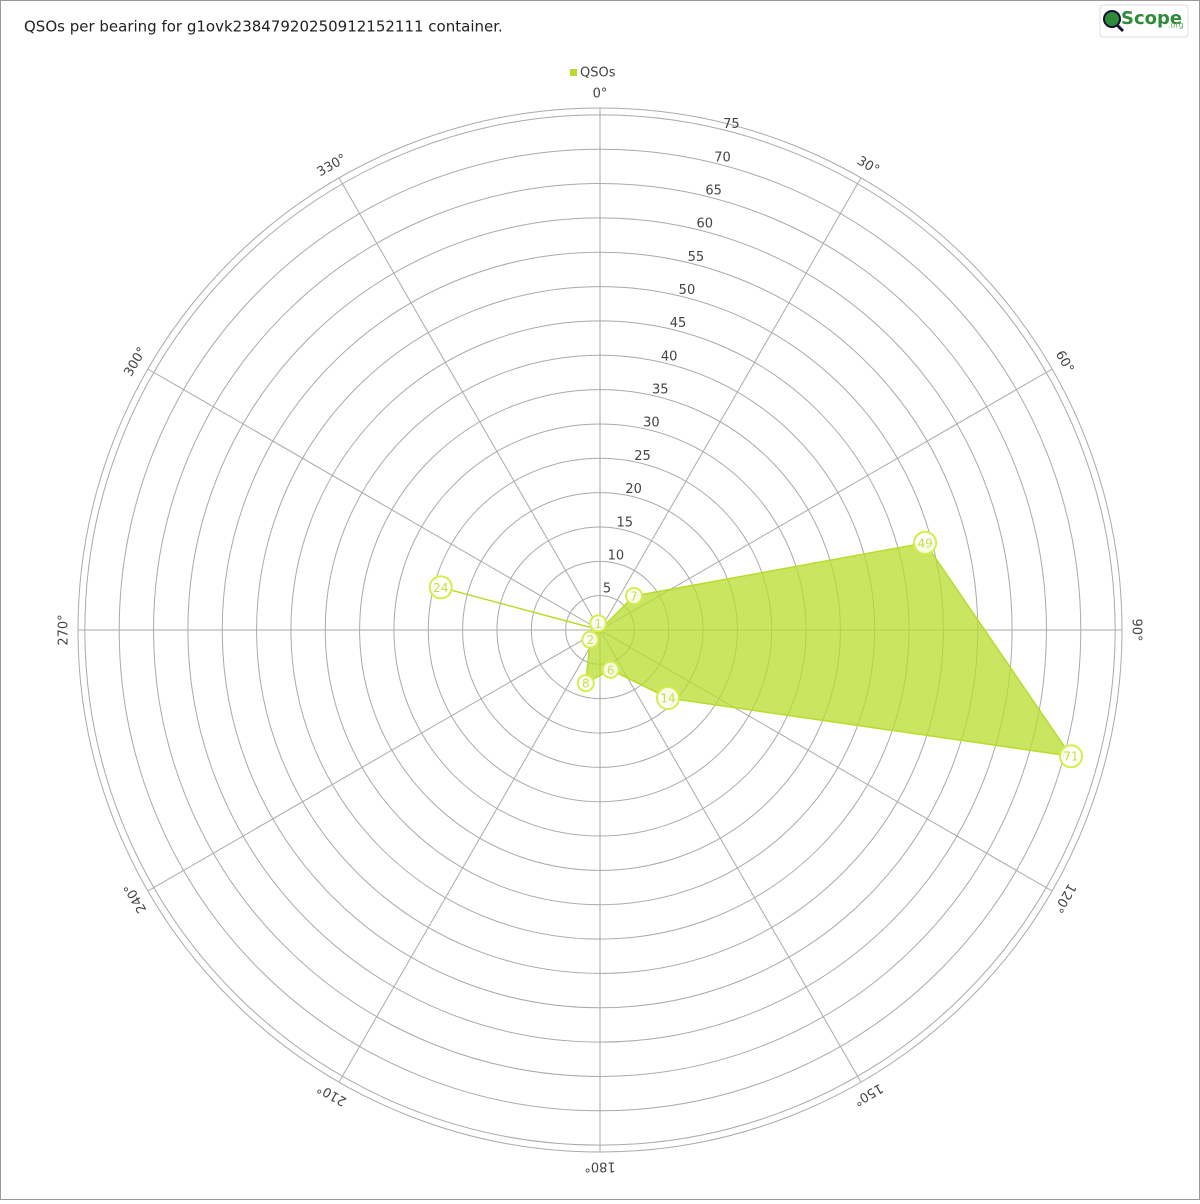  I want to click on value-label: 7, so click(634, 597).